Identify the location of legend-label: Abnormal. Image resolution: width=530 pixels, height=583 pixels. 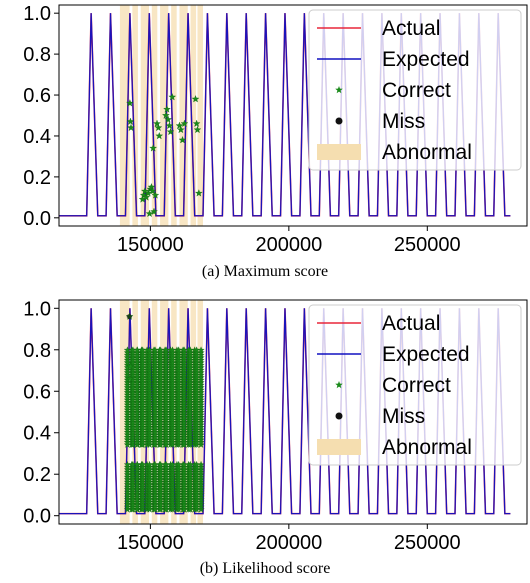
(427, 447).